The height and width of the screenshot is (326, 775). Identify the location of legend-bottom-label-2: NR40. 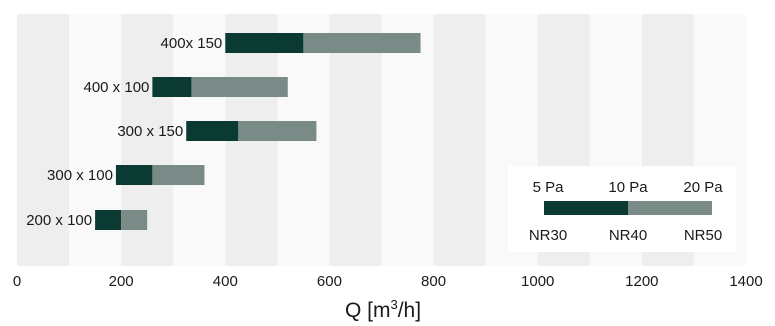
(628, 235).